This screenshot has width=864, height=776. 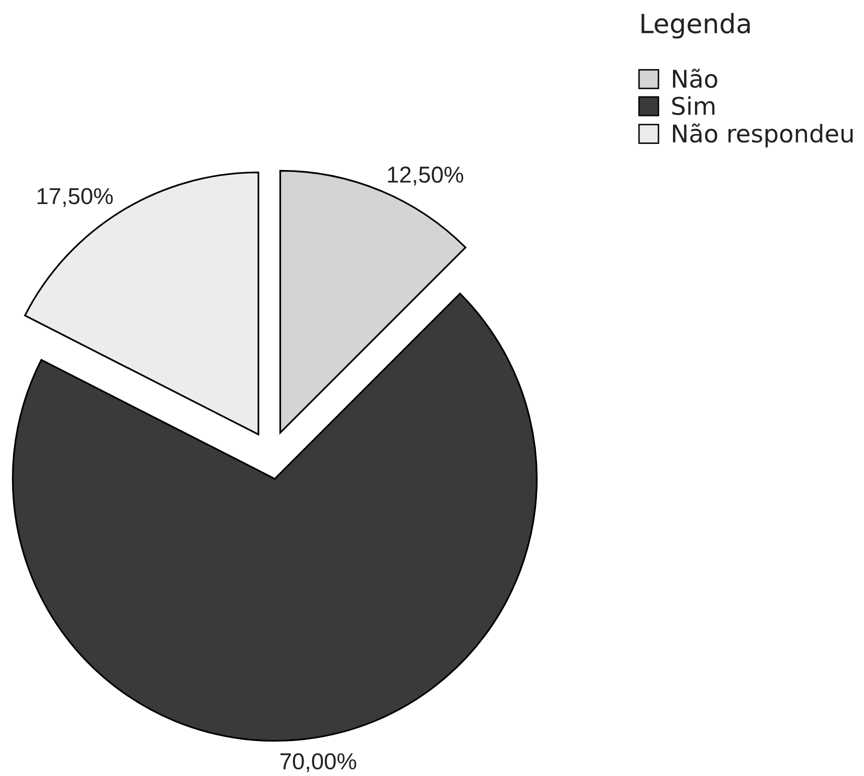 I want to click on legend-label: Não, so click(x=695, y=78).